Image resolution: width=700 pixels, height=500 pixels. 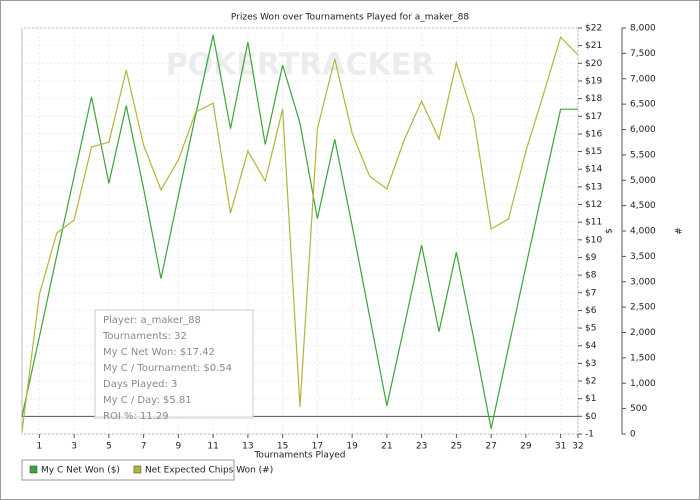 What do you see at coordinates (591, 346) in the screenshot?
I see `y-tick-label: $4` at bounding box center [591, 346].